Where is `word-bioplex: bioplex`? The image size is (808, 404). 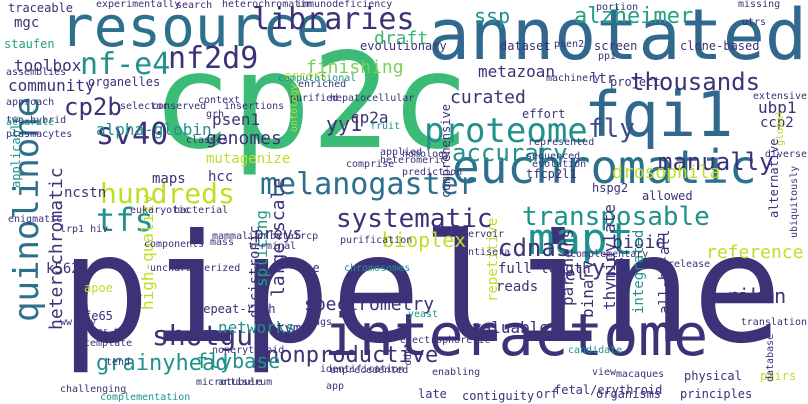 word-bioplex: bioplex is located at coordinates (424, 240).